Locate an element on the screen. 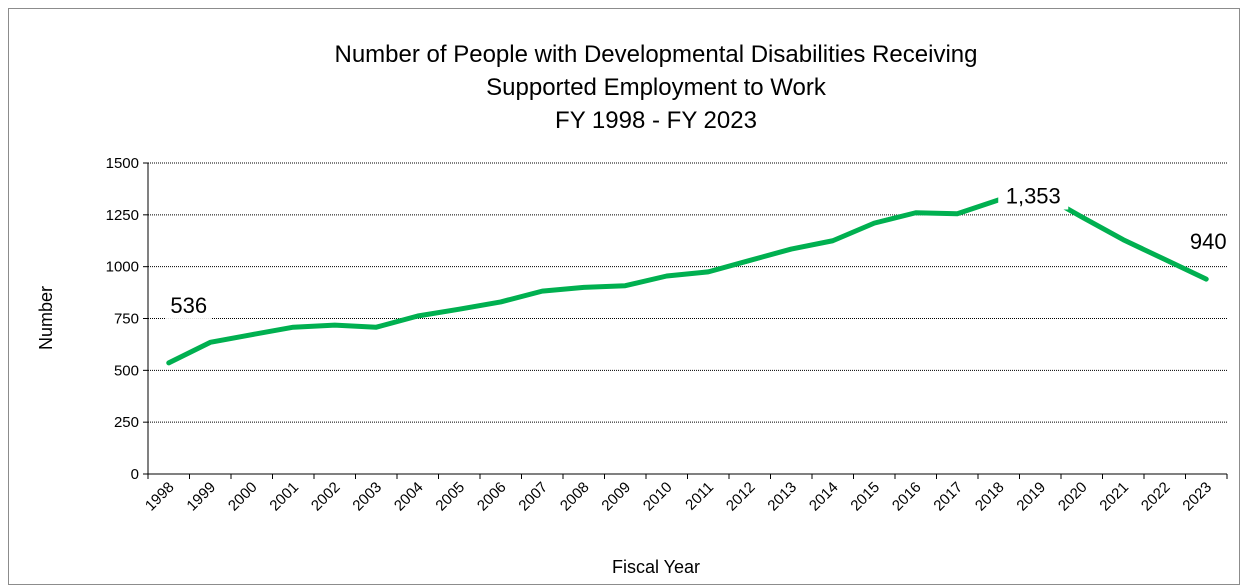 The height and width of the screenshot is (585, 1248). x-tick-label: 2015 is located at coordinates (865, 497).